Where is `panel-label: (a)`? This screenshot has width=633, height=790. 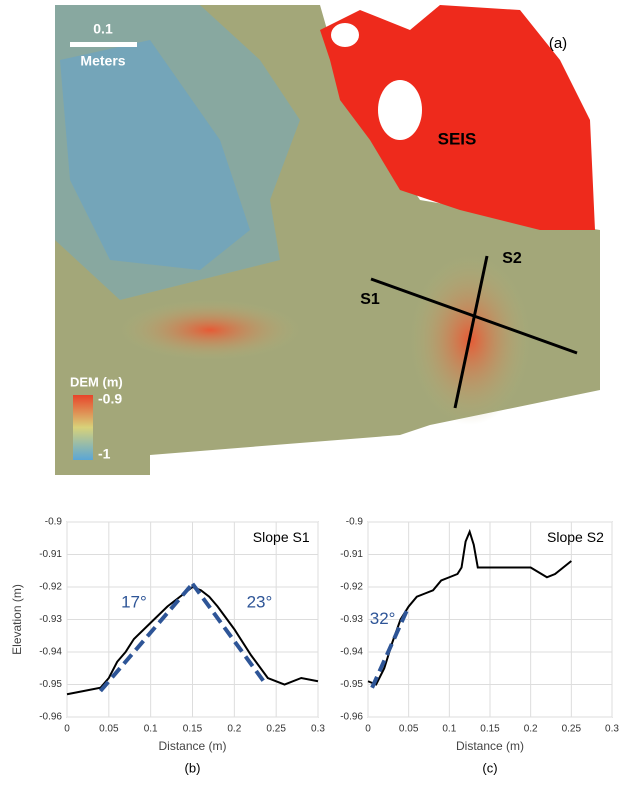
panel-label: (a) is located at coordinates (558, 43).